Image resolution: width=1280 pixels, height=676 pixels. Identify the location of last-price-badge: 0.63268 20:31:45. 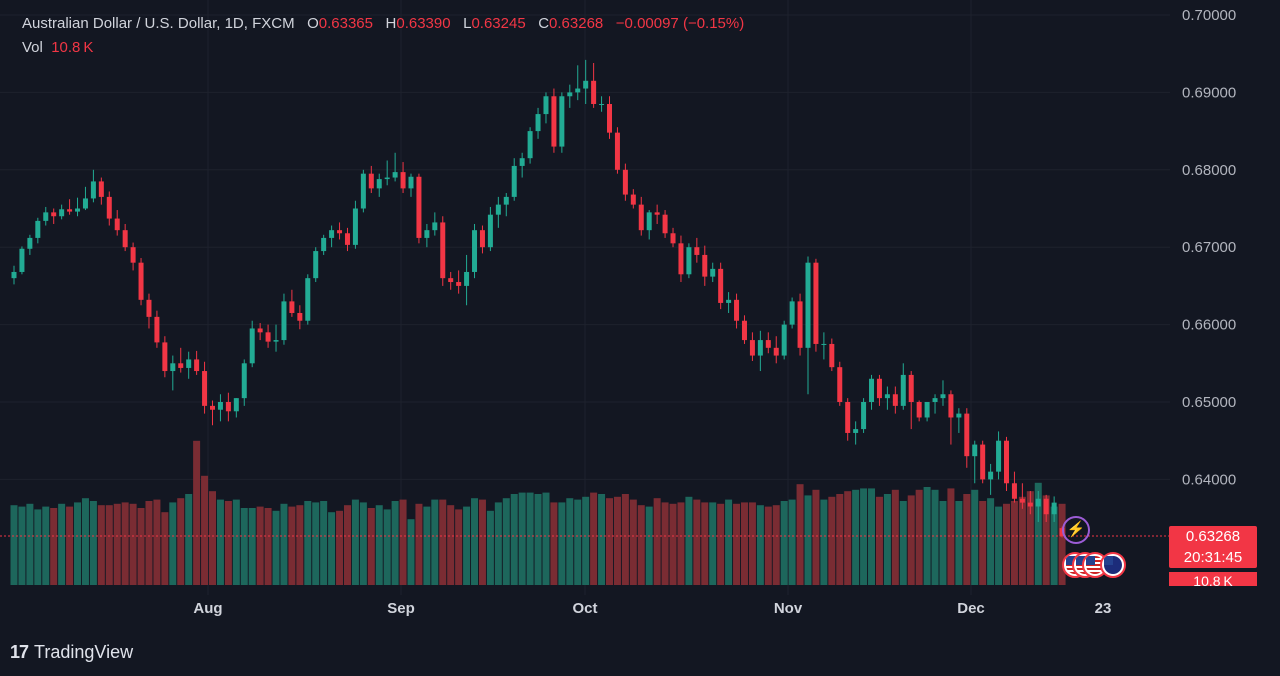
(1213, 547).